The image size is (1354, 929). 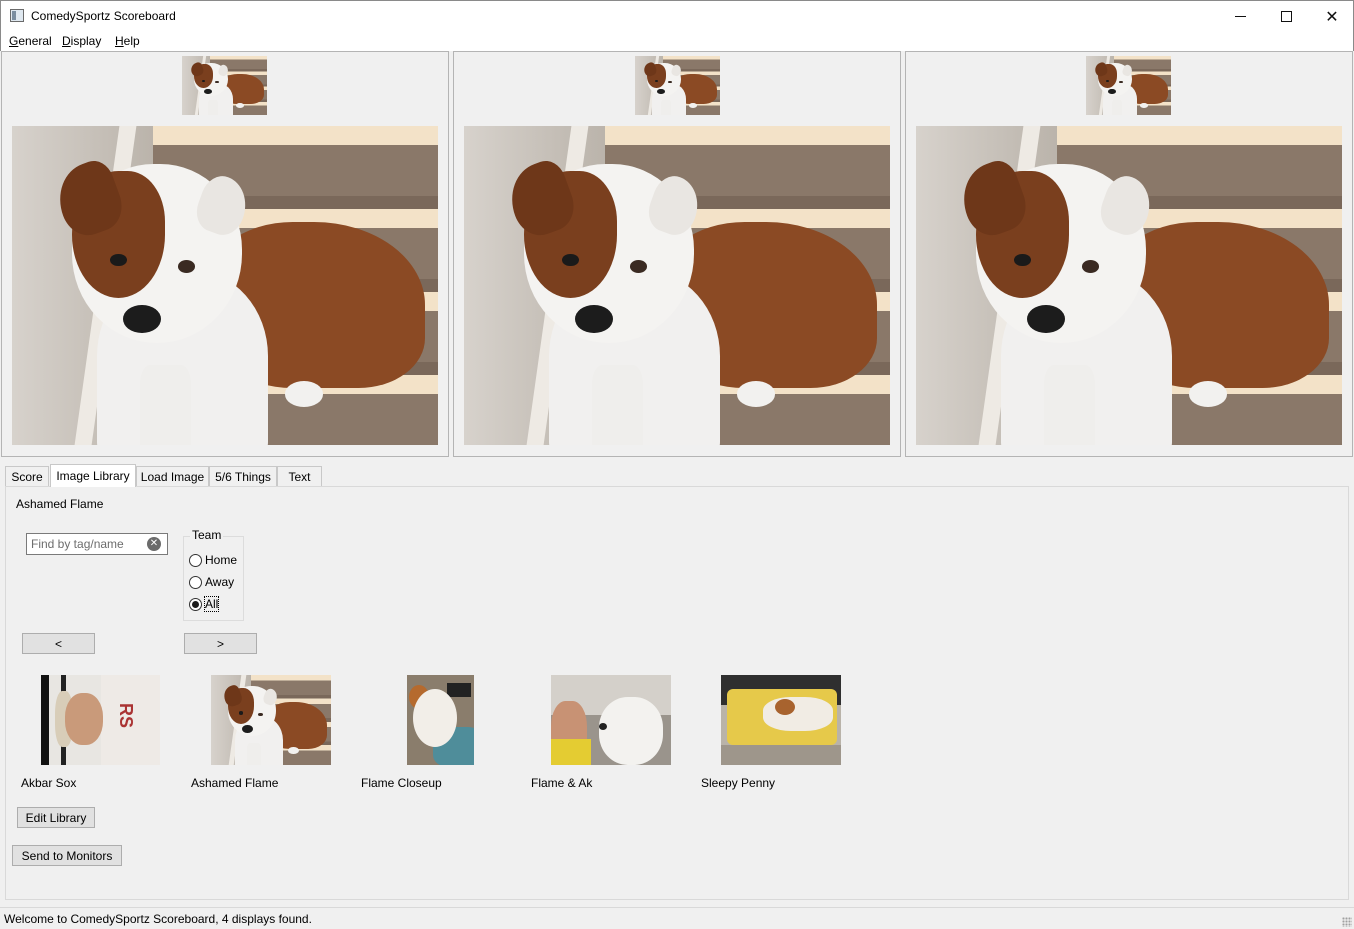 I want to click on tab-load-image: Load Image, so click(x=172, y=476).